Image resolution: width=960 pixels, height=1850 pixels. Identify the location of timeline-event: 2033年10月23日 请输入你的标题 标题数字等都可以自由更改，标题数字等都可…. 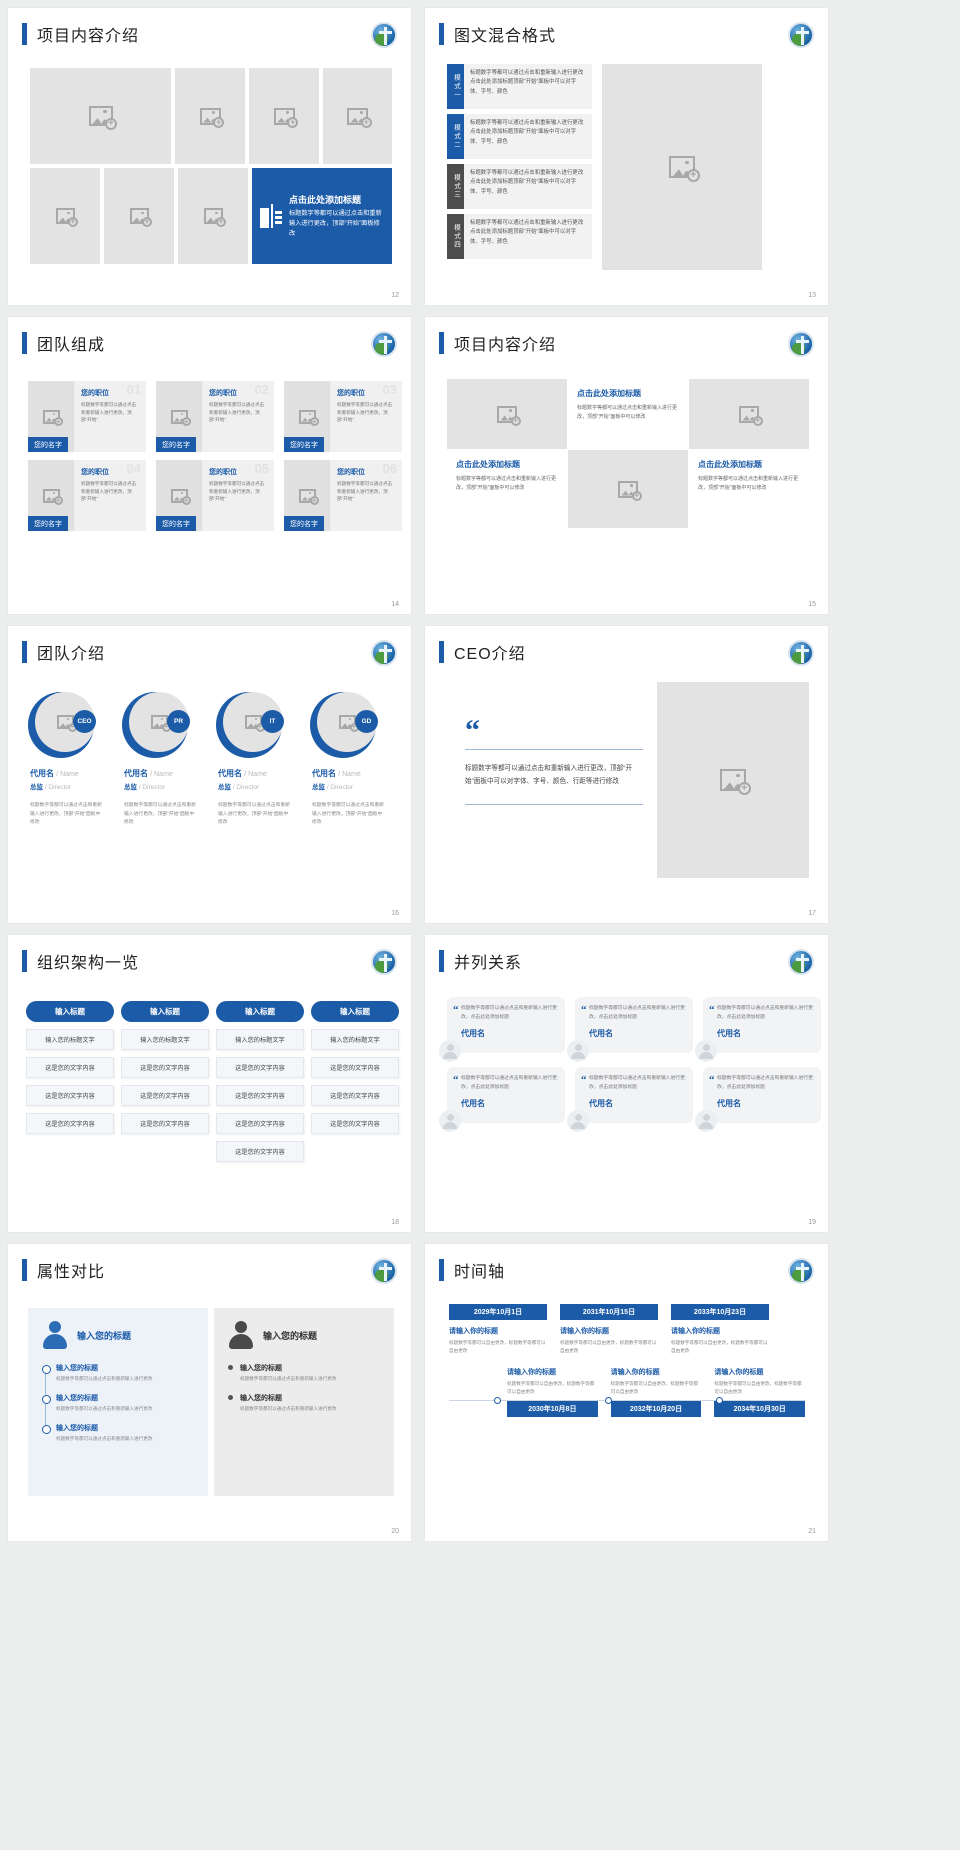
(720, 1329).